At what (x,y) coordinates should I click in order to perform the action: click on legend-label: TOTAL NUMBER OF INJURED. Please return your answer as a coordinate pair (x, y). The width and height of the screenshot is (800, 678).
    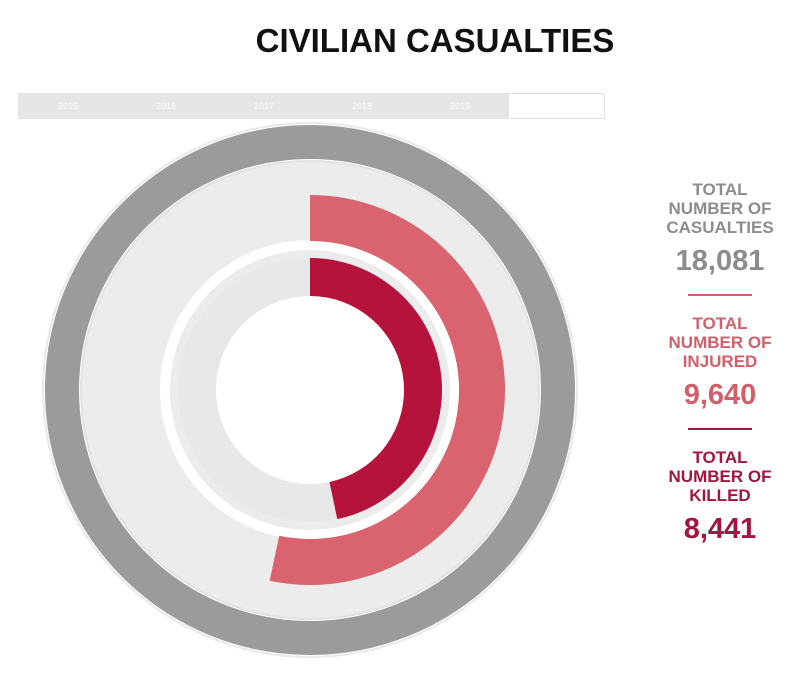
    Looking at the image, I should click on (720, 342).